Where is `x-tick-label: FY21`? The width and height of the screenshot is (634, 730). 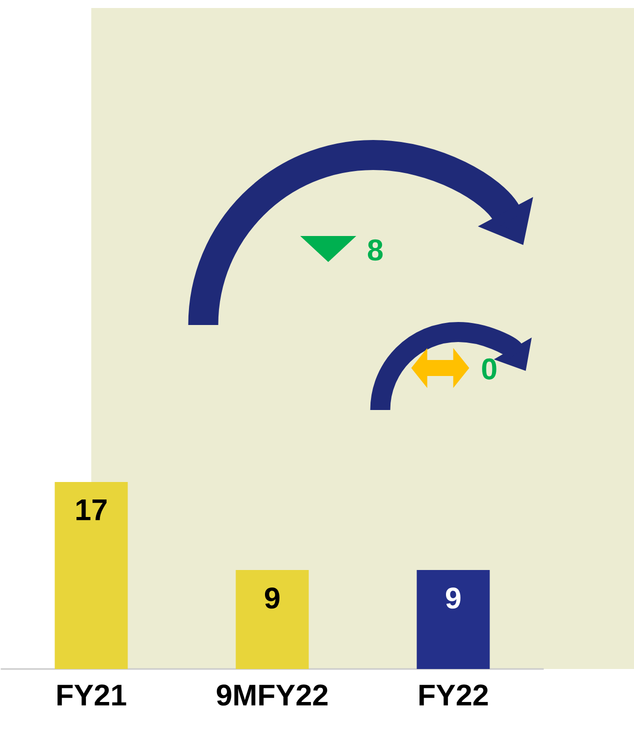
x-tick-label: FY21 is located at coordinates (91, 695).